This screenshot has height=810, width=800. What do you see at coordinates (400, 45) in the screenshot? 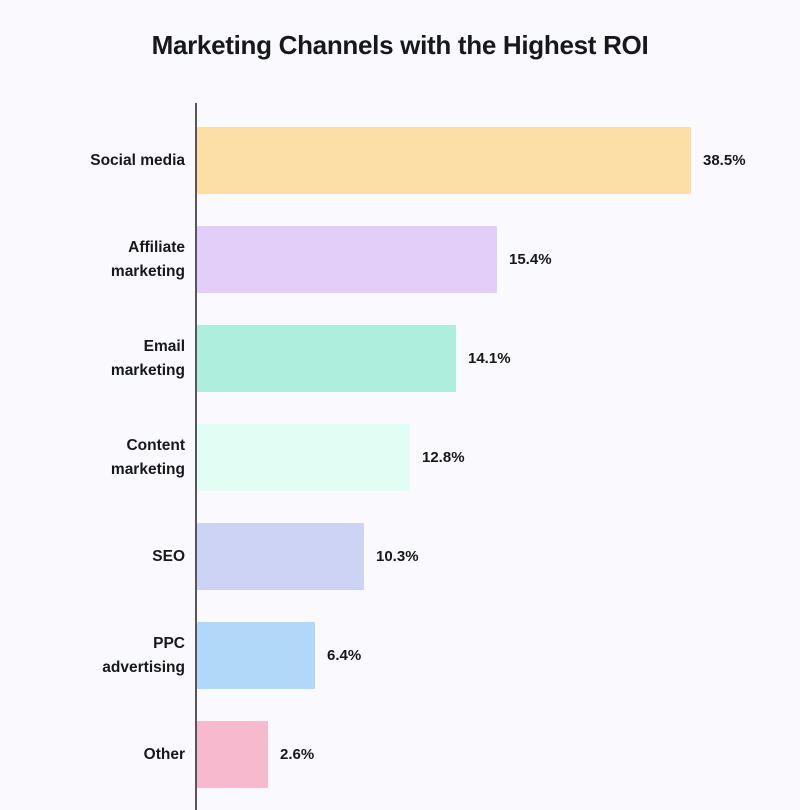
I see `page-title: Marketing Channels with the Highest ROI` at bounding box center [400, 45].